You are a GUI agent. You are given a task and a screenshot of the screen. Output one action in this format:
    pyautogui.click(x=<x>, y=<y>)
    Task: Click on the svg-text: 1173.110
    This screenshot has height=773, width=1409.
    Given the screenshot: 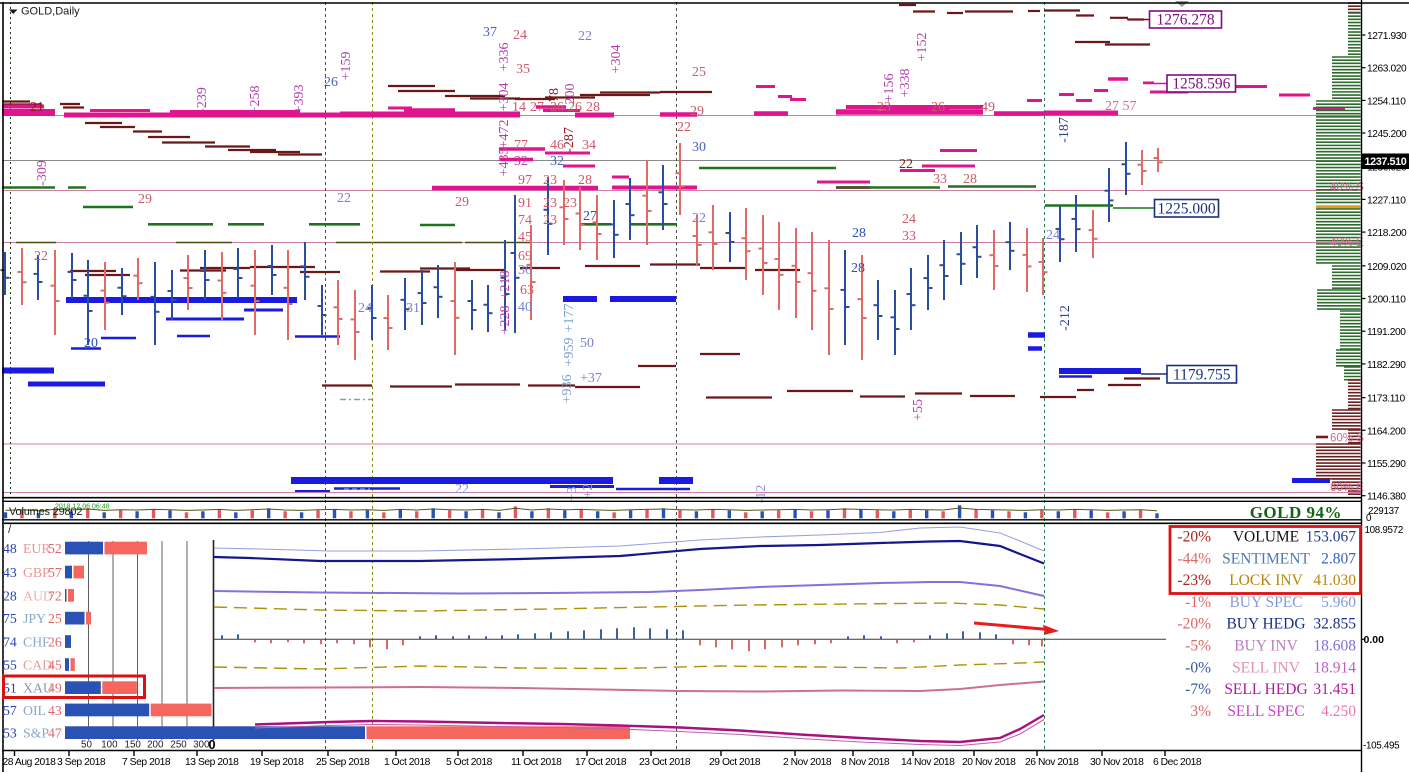 What is the action you would take?
    pyautogui.click(x=1386, y=399)
    